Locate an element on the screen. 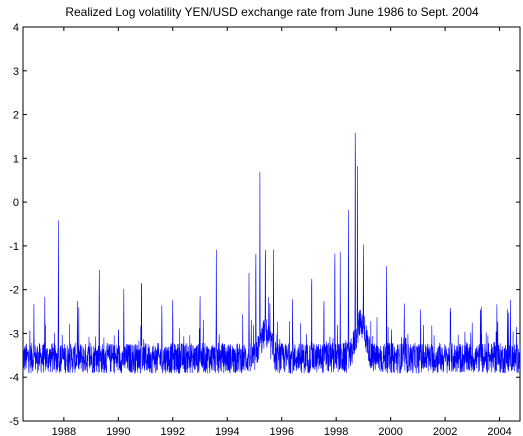  x-tick-label: 1990 is located at coordinates (118, 431).